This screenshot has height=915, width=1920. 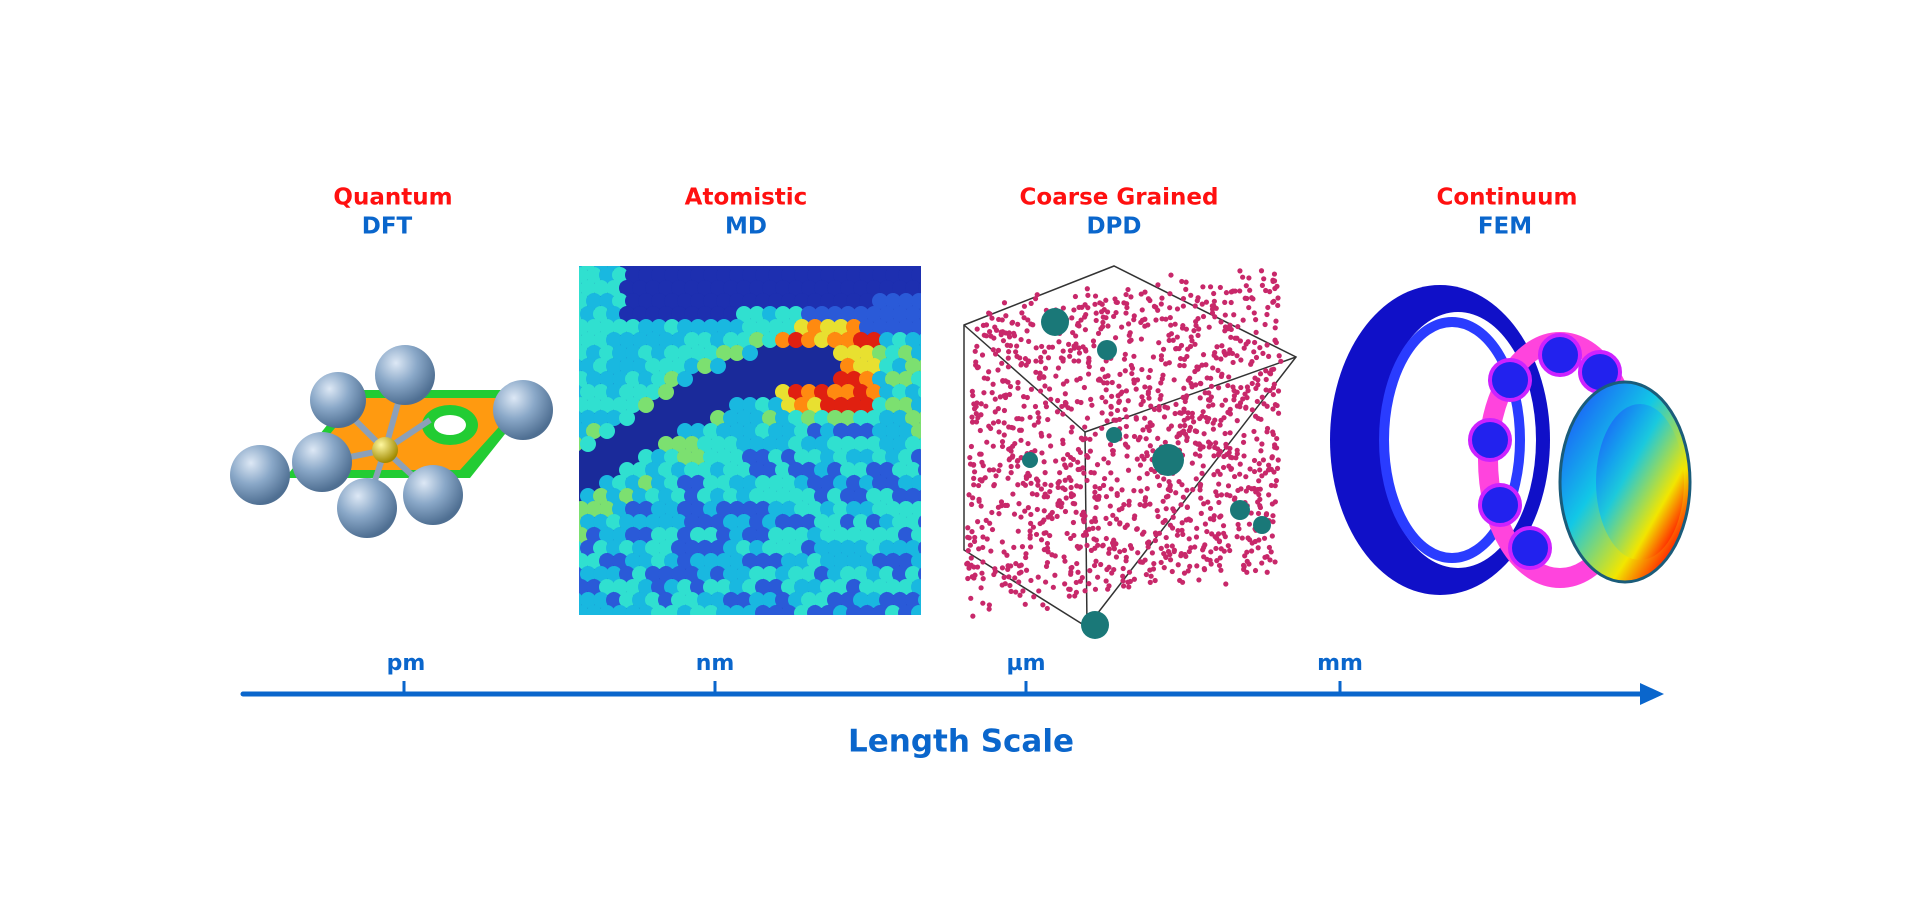 What do you see at coordinates (392, 198) in the screenshot?
I see `column-title: Quantum` at bounding box center [392, 198].